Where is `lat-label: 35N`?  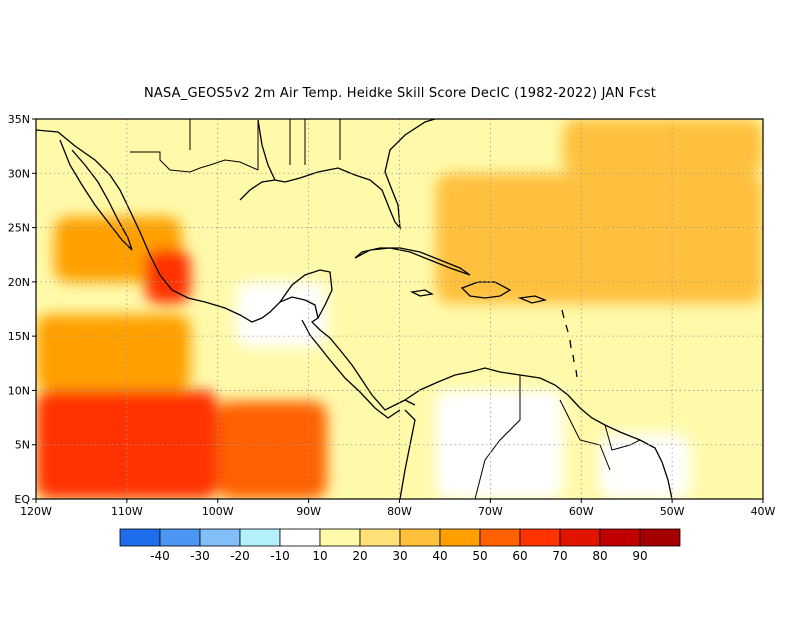
lat-label: 35N is located at coordinates (19, 119).